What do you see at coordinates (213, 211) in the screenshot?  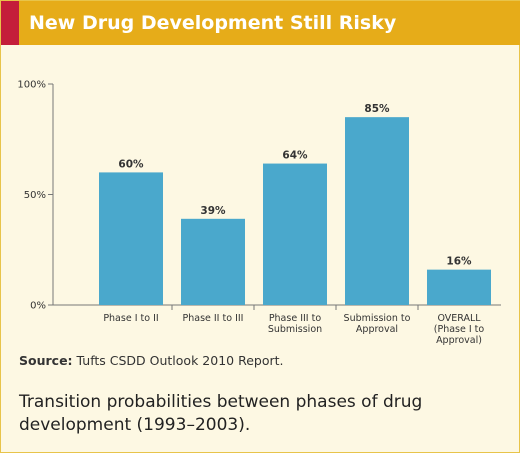 I see `data-label: 39%` at bounding box center [213, 211].